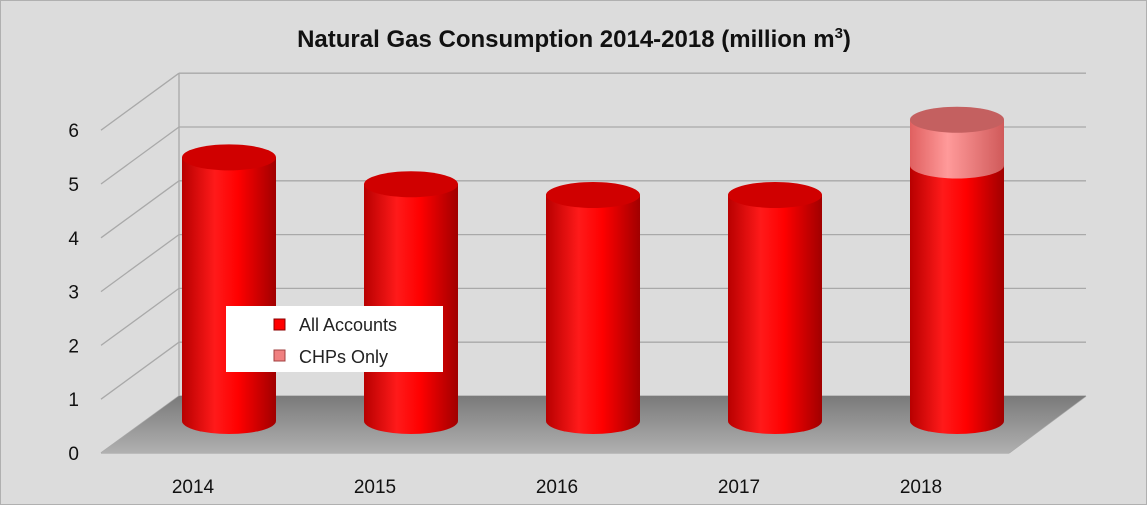 The height and width of the screenshot is (506, 1147). I want to click on x-tick-label-2018: 2018, so click(921, 487).